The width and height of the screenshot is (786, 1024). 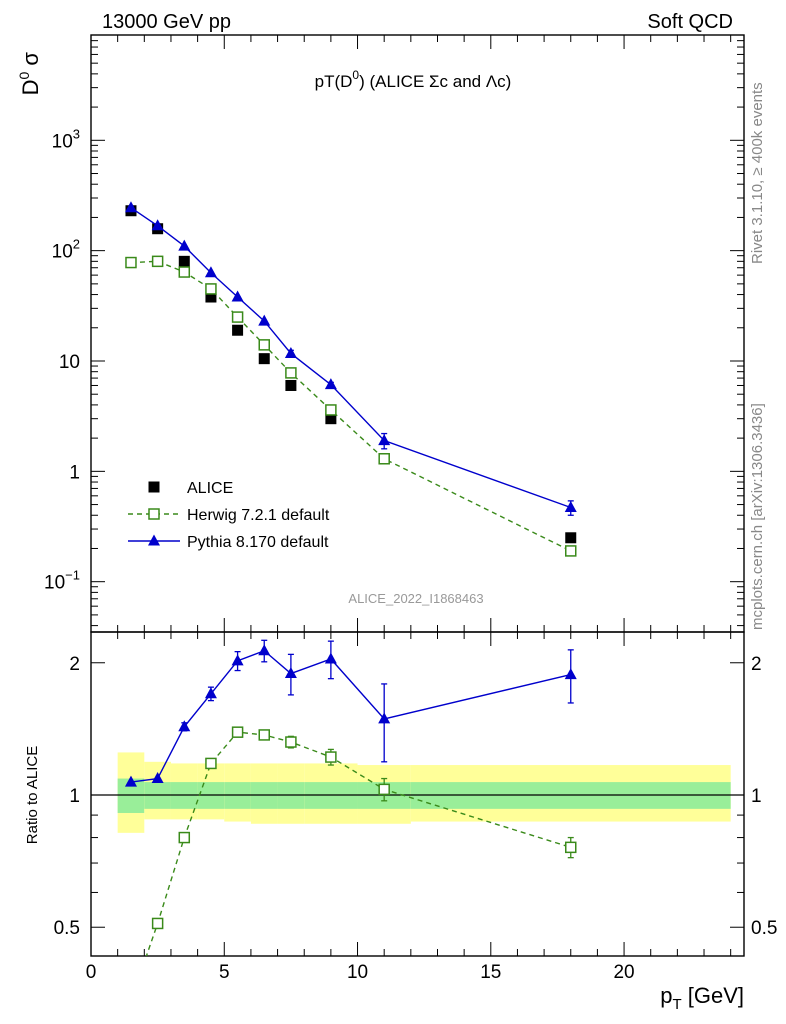 I want to click on main-title: pT(D0) (ALICE Σc and Λc), so click(x=413, y=79).